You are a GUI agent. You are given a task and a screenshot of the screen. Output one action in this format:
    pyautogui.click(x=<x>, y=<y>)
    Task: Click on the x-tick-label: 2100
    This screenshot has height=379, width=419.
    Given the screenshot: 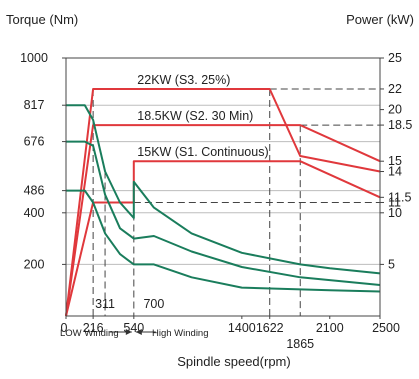 What is the action you would take?
    pyautogui.click(x=330, y=328)
    